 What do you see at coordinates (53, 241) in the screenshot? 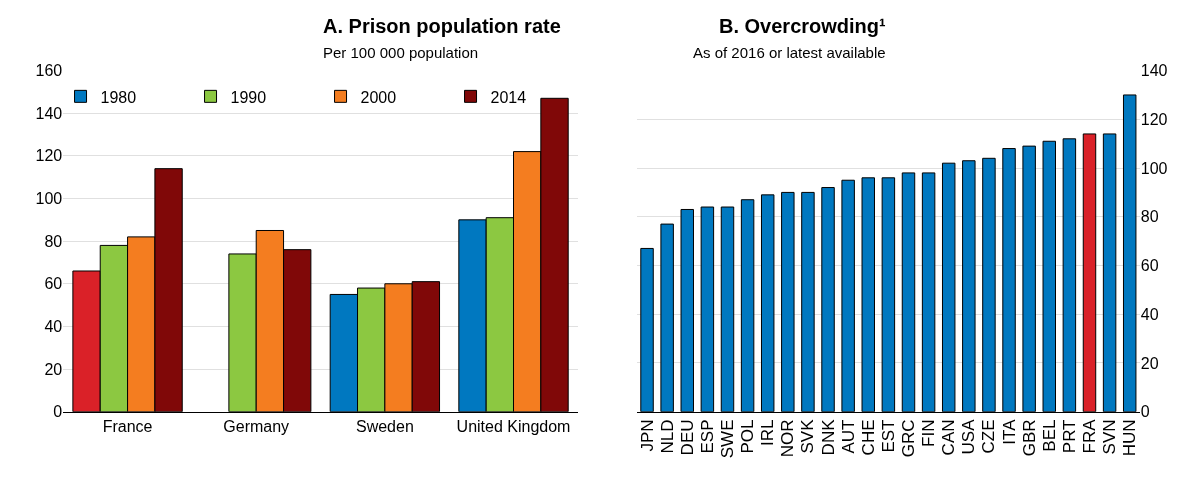
I see `y-tick-label: 80` at bounding box center [53, 241].